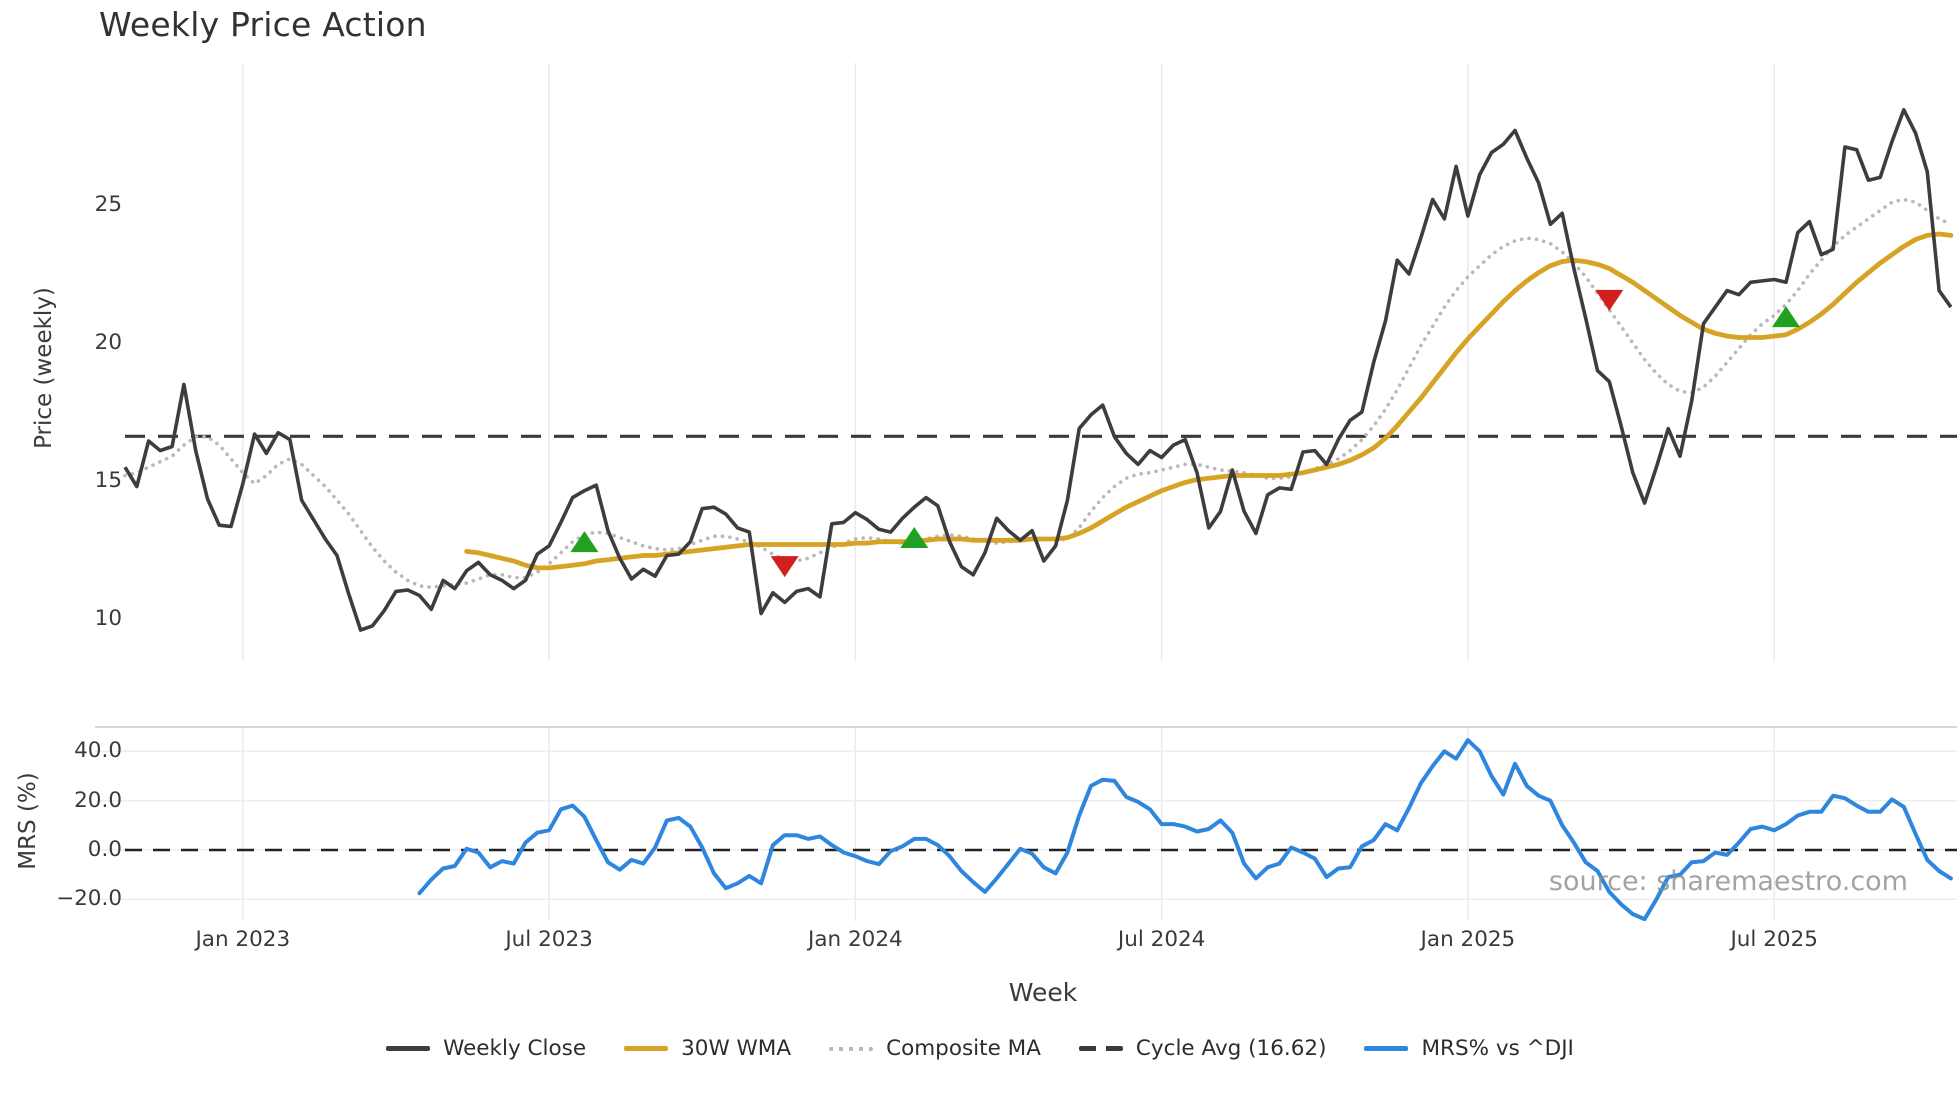 This screenshot has width=1960, height=1102. I want to click on legend-item-composite-ma: Composite MA, so click(935, 1048).